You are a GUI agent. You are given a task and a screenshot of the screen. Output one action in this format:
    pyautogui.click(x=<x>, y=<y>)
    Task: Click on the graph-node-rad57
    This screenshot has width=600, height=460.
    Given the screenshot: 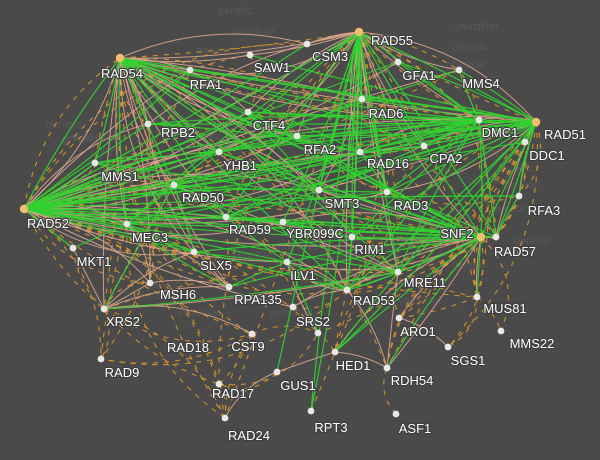 What is the action you would take?
    pyautogui.click(x=496, y=237)
    